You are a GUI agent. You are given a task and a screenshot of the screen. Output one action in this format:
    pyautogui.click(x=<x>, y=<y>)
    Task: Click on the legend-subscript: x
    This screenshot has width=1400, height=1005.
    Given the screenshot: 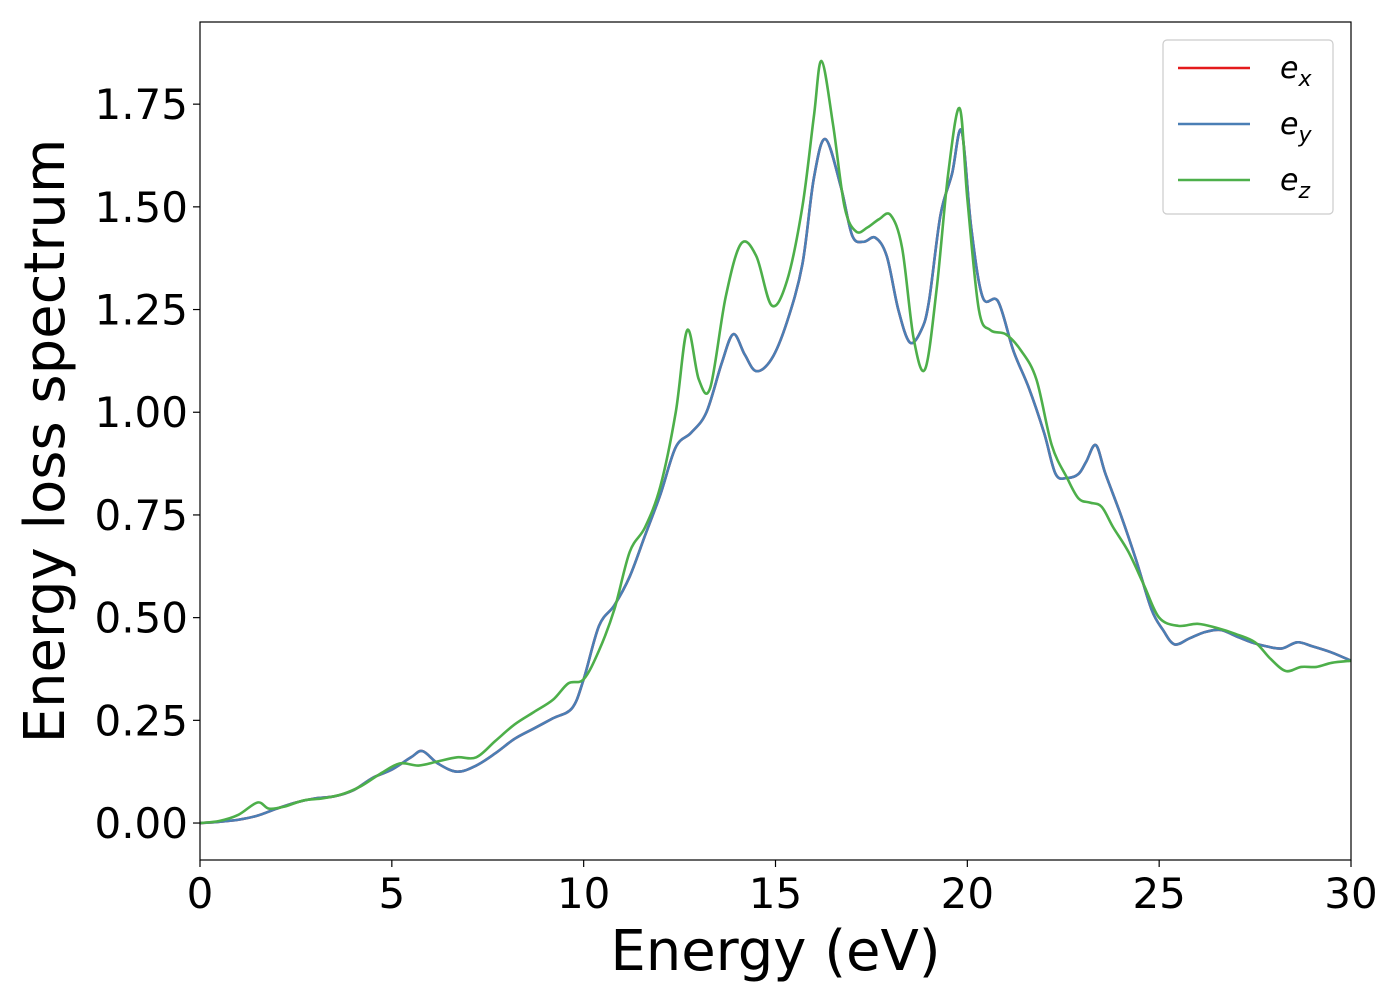 What is the action you would take?
    pyautogui.click(x=1304, y=79)
    